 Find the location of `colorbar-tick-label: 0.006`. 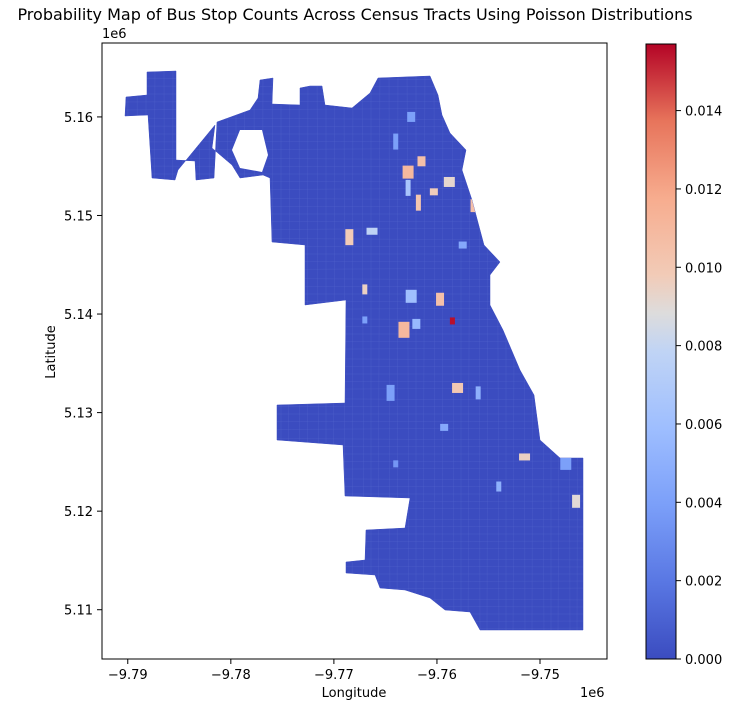

colorbar-tick-label: 0.006 is located at coordinates (703, 425).